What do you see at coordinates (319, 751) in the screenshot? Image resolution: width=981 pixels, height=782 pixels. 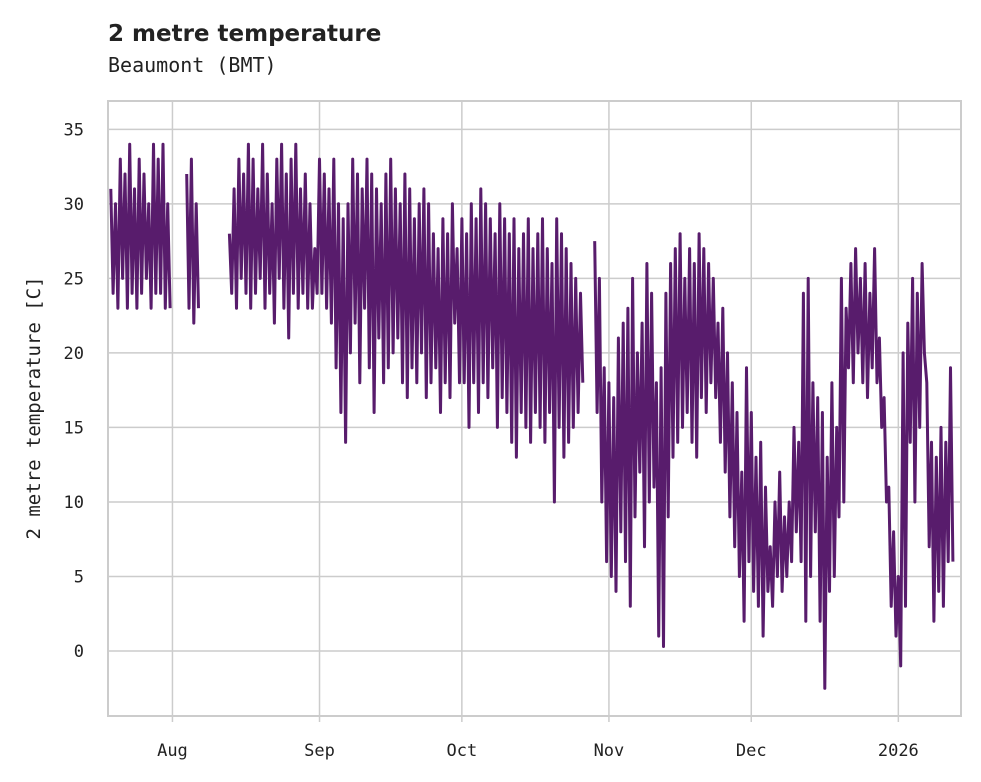 I see `x-tick-label: Sep` at bounding box center [319, 751].